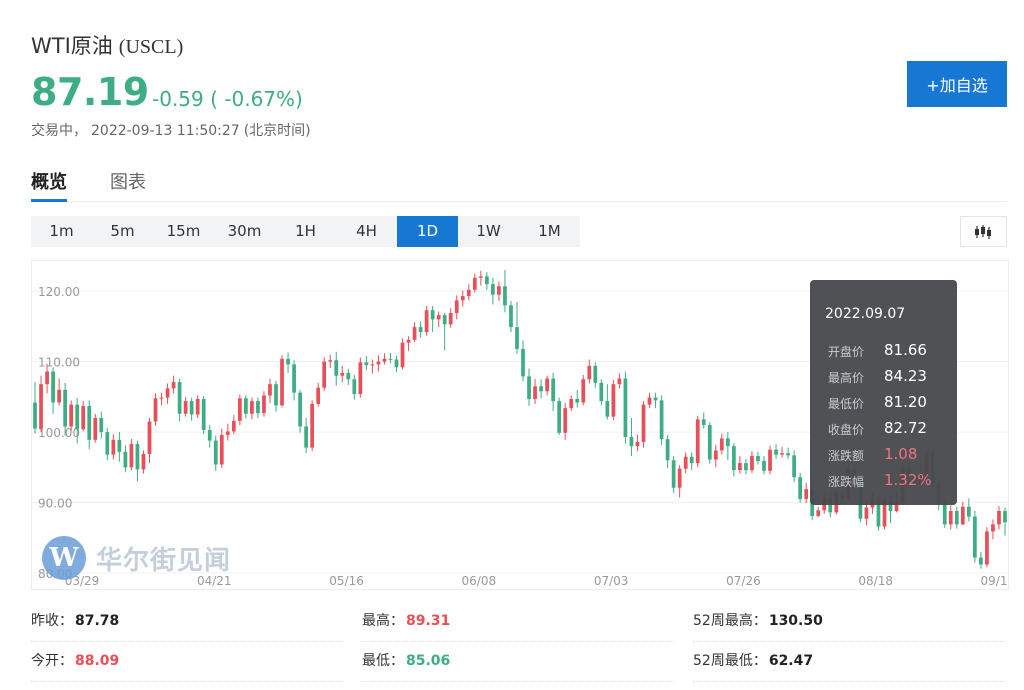 Image resolution: width=1024 pixels, height=690 pixels. Describe the element at coordinates (151, 47) in the screenshot. I see `instrument-code: (USCL)` at that location.